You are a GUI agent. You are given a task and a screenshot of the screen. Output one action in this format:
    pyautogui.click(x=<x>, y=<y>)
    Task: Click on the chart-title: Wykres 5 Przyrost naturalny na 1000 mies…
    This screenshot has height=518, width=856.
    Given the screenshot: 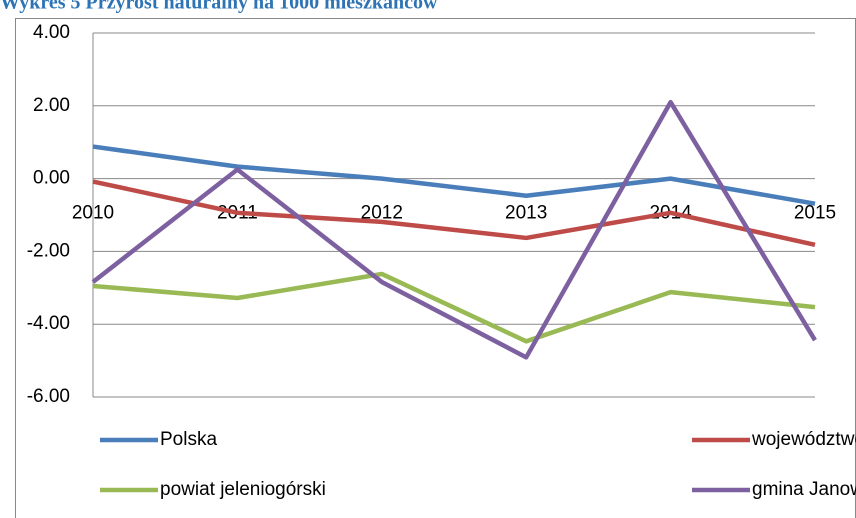 What is the action you would take?
    pyautogui.click(x=219, y=7)
    